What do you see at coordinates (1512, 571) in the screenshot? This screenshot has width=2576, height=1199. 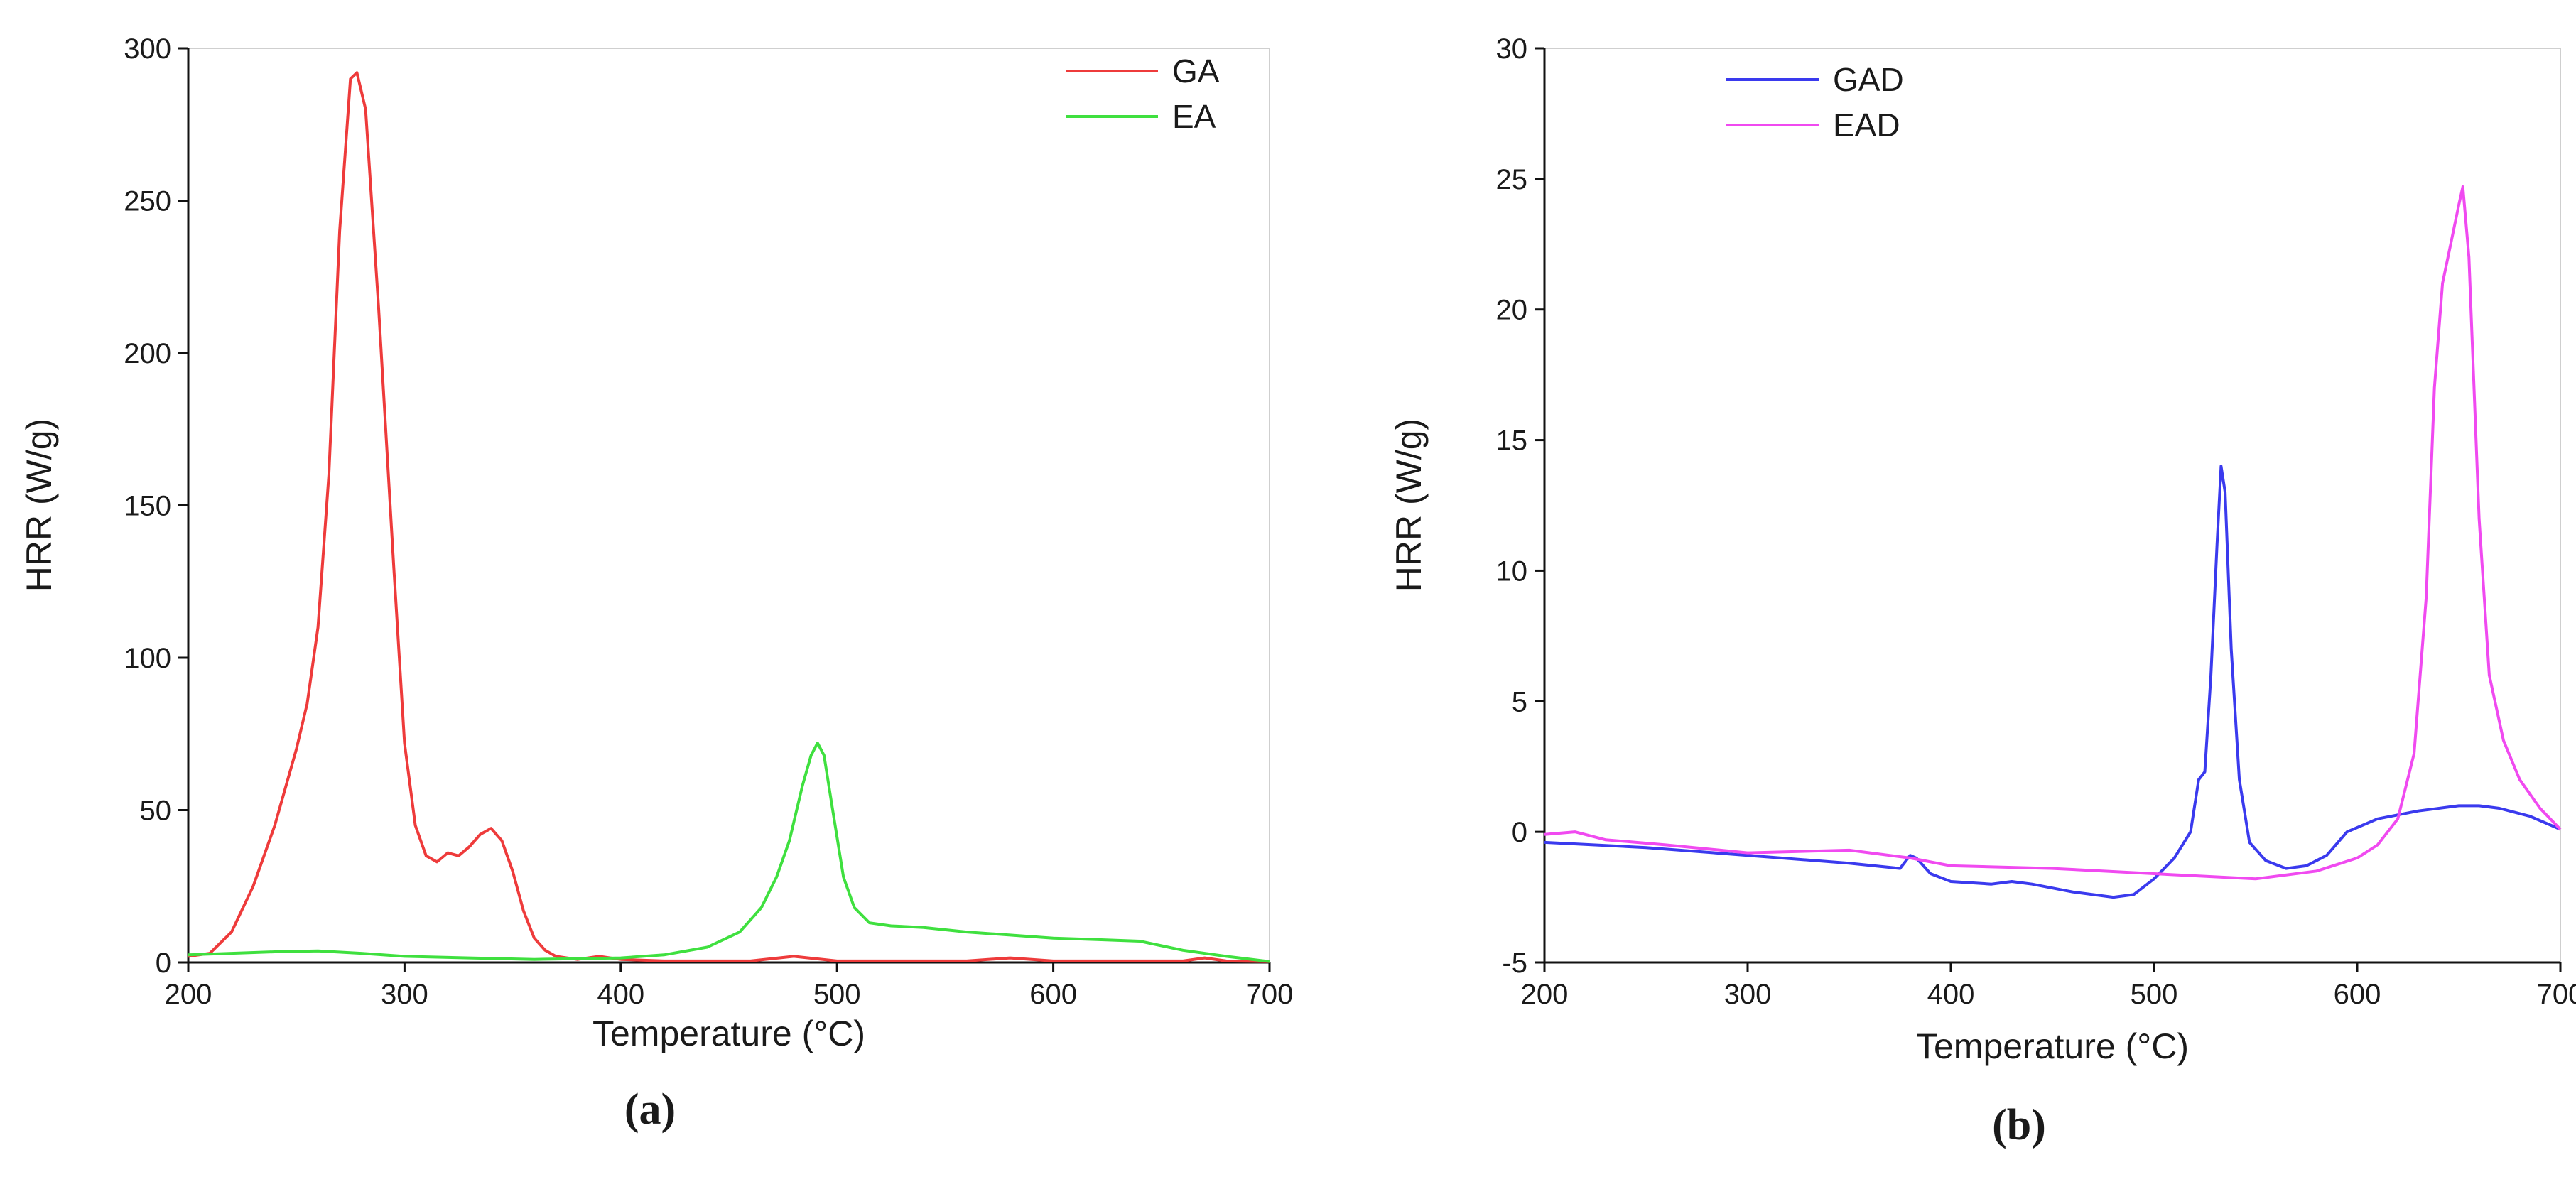 I see `y-tick-label: 10` at bounding box center [1512, 571].